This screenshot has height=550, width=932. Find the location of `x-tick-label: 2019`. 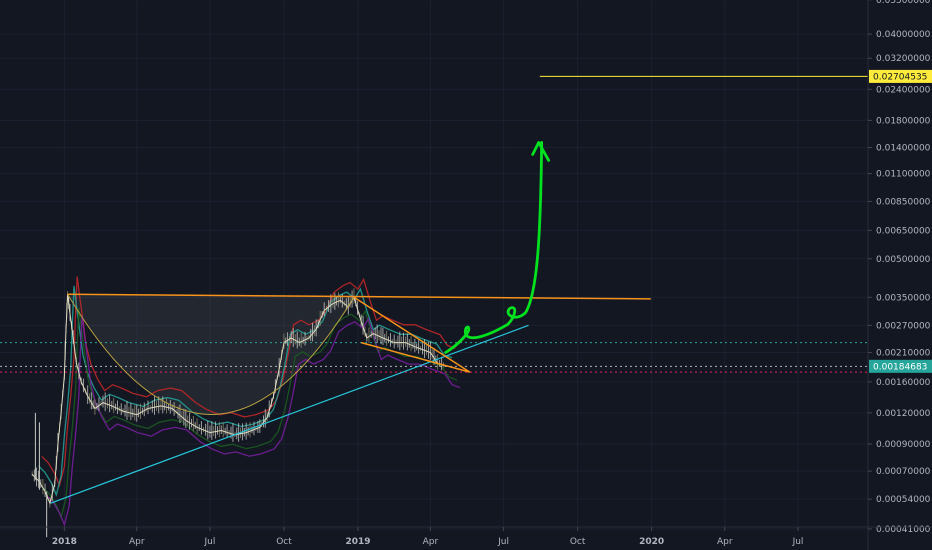

x-tick-label: 2019 is located at coordinates (357, 542).